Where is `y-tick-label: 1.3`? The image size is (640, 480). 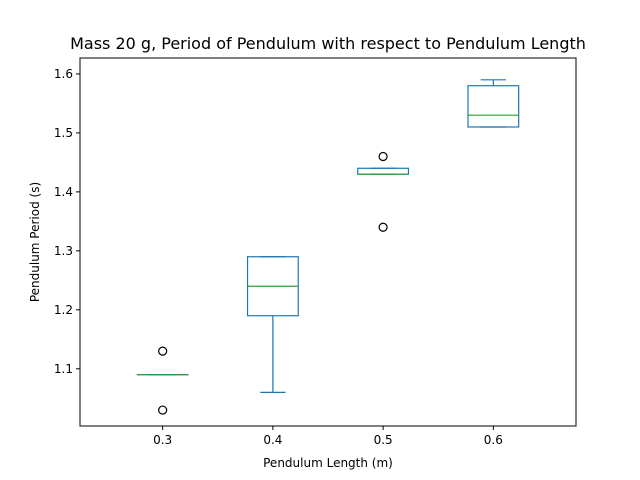 y-tick-label: 1.3 is located at coordinates (63, 251).